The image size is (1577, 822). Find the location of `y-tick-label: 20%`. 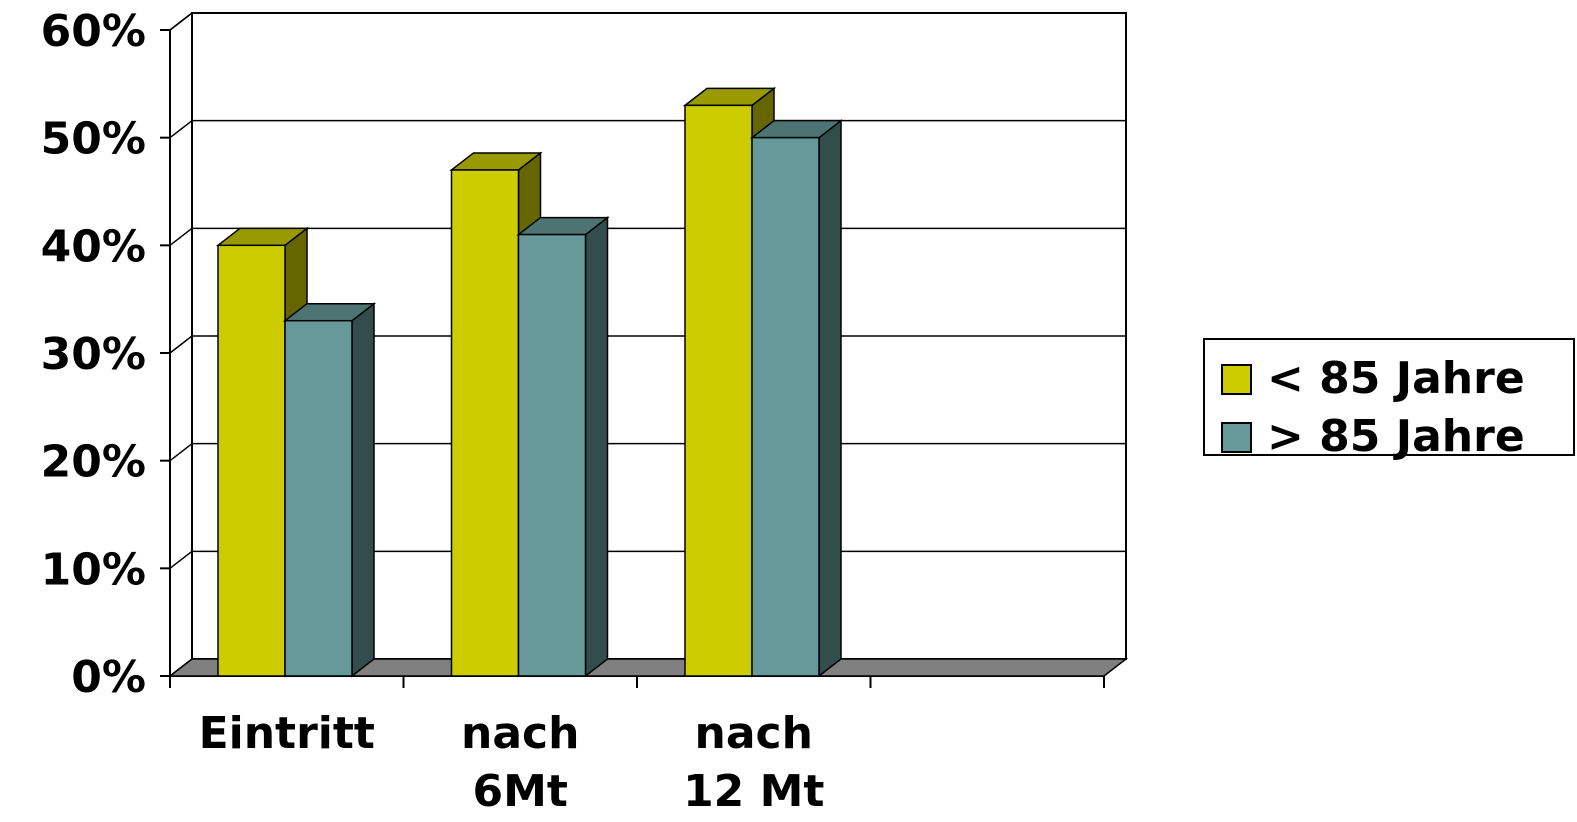

y-tick-label: 20% is located at coordinates (93, 462).